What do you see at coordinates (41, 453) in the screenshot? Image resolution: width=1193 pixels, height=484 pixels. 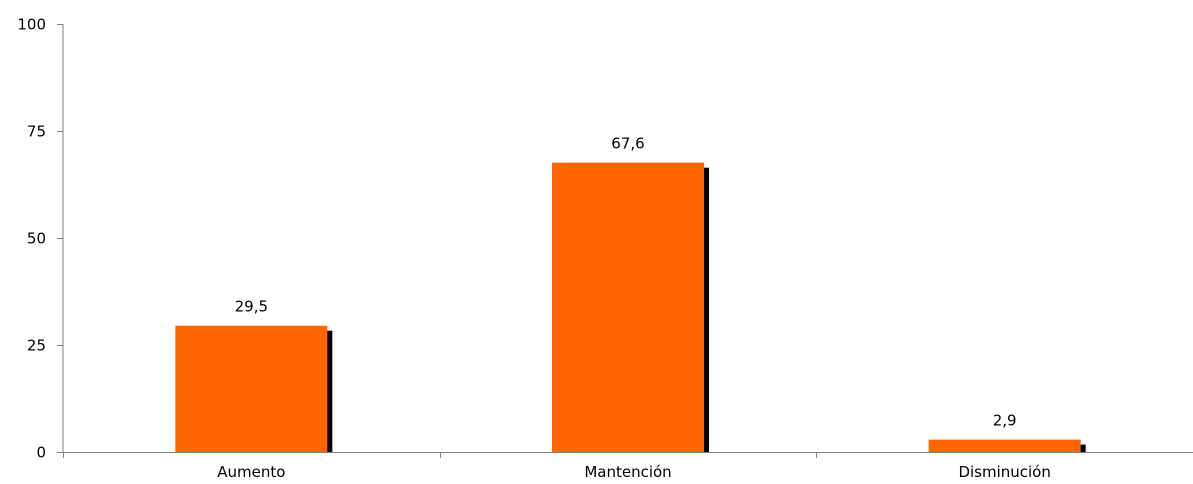 I see `y-tick-label: 0` at bounding box center [41, 453].